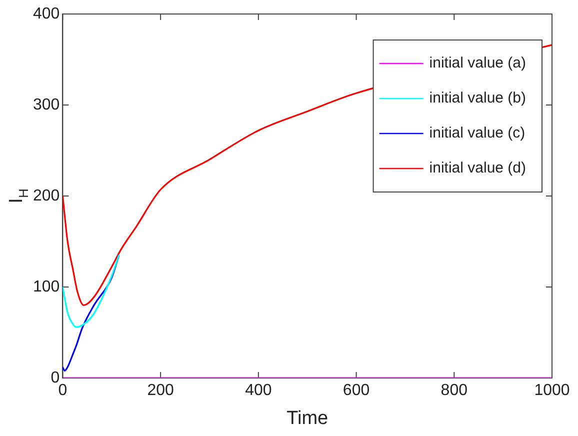  What do you see at coordinates (477, 133) in the screenshot?
I see `legend-label: initial value (c)` at bounding box center [477, 133].